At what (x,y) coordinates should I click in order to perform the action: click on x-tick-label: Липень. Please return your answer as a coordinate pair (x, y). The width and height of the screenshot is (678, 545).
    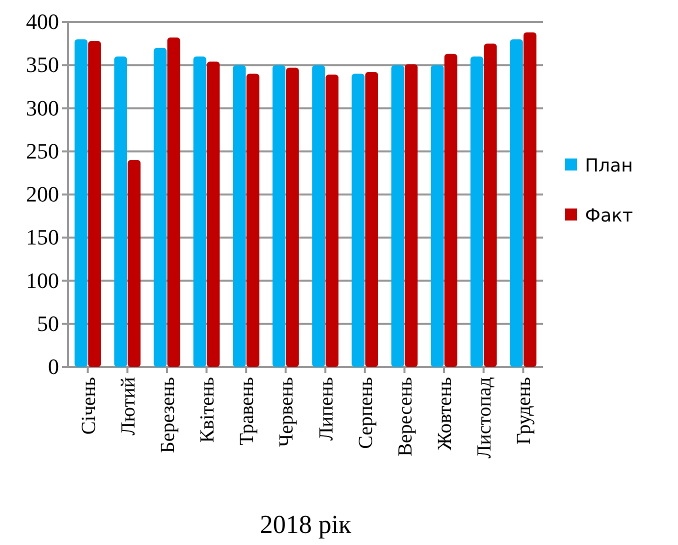
    Looking at the image, I should click on (326, 409).